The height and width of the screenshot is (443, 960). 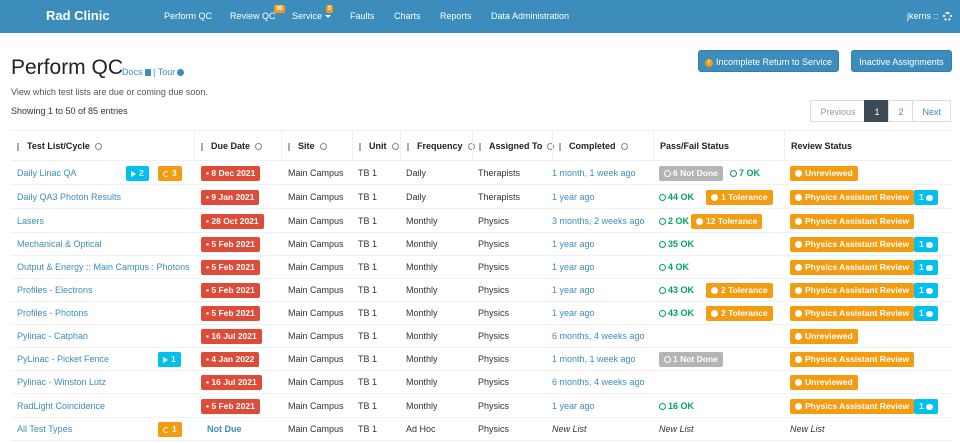 I want to click on col-site: Site, so click(x=316, y=146).